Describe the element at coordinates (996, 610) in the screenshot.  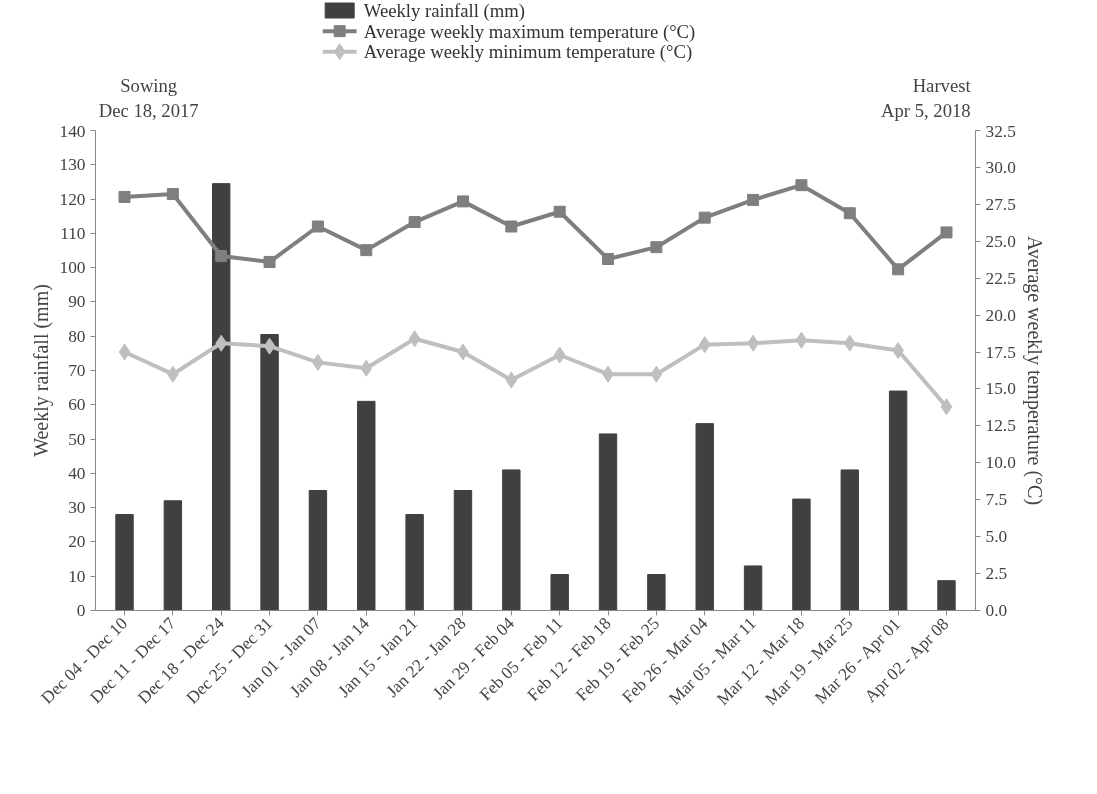
I see `y2-tick-label: 0.0` at that location.